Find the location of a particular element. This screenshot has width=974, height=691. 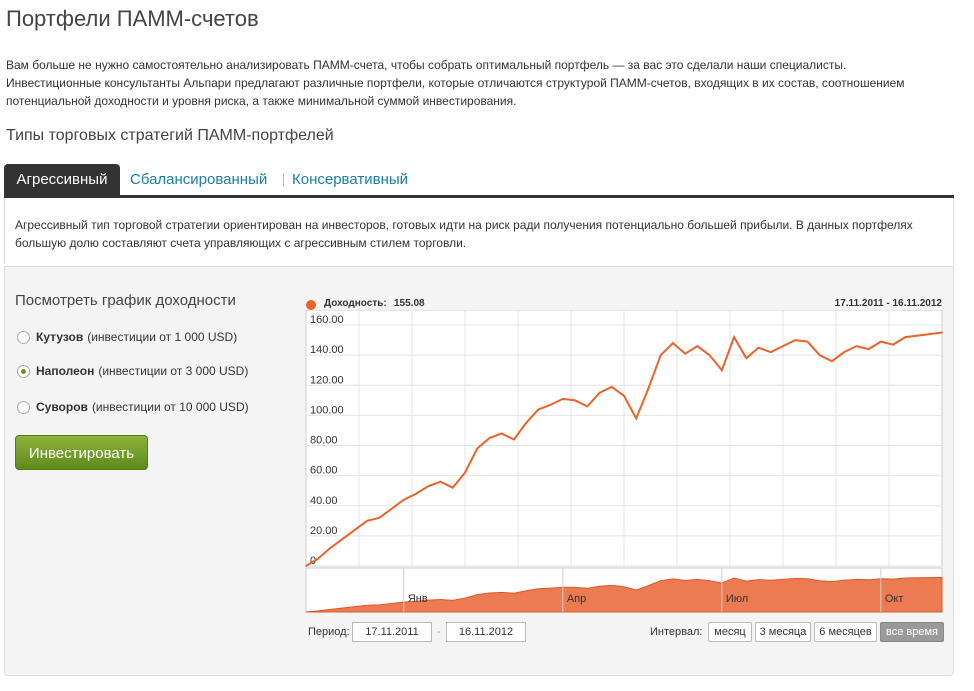

date-range-label: 17.11.2011 - 16.11.2012 is located at coordinates (888, 303).